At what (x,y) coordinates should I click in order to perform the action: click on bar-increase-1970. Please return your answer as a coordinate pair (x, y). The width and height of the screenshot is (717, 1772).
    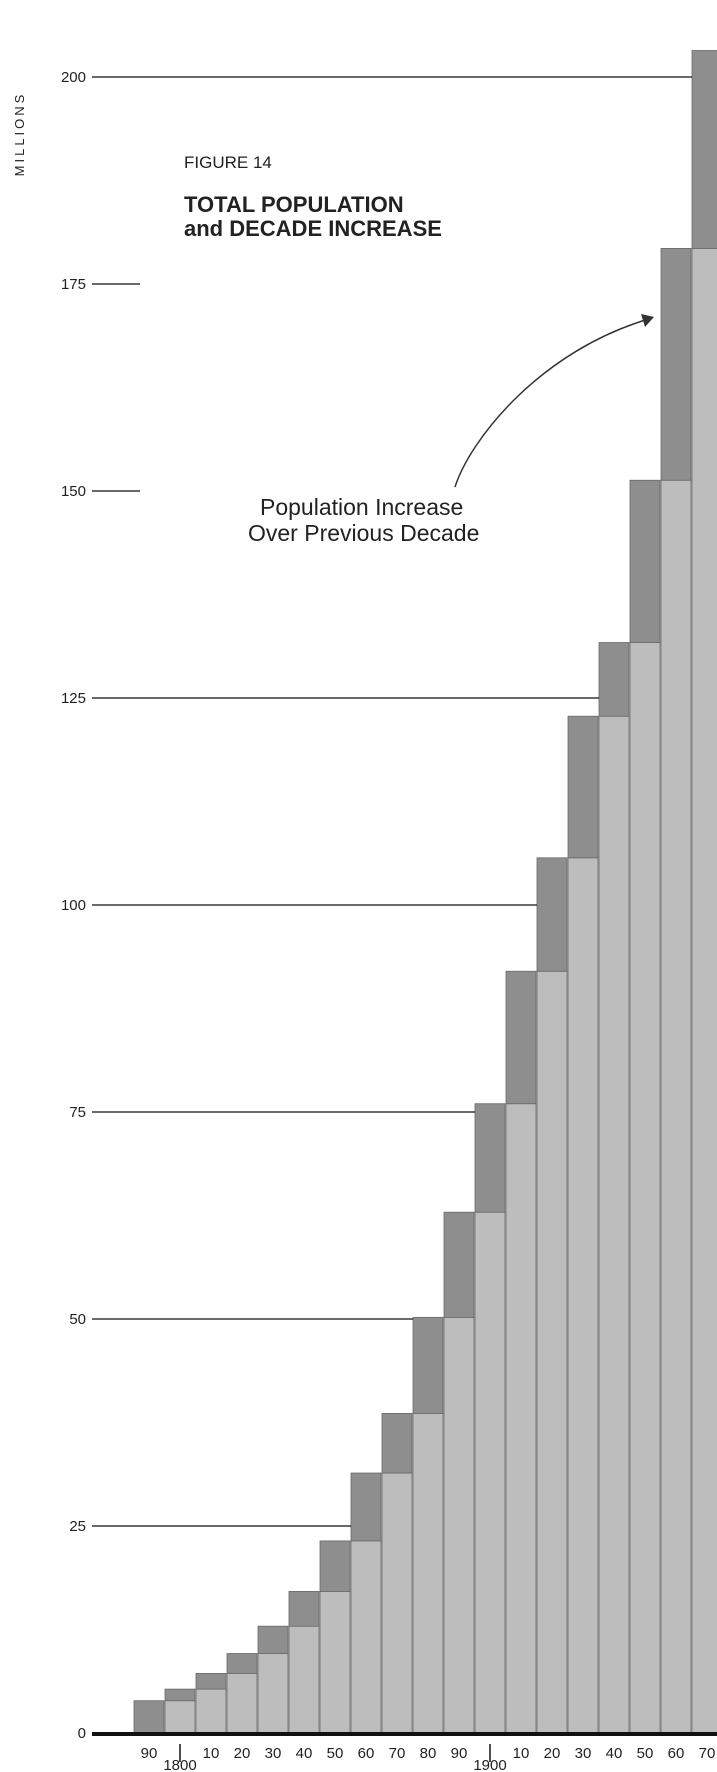
    Looking at the image, I should click on (704, 149).